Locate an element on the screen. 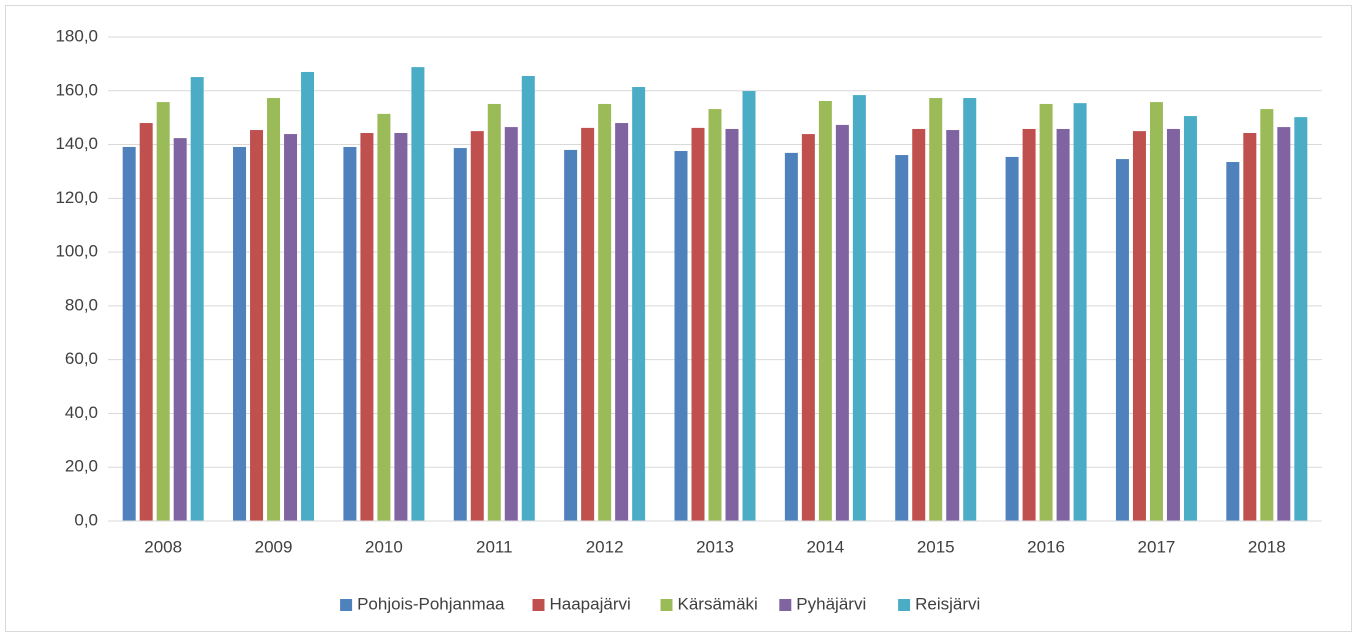  legend-label: Kärsämäki is located at coordinates (718, 603).